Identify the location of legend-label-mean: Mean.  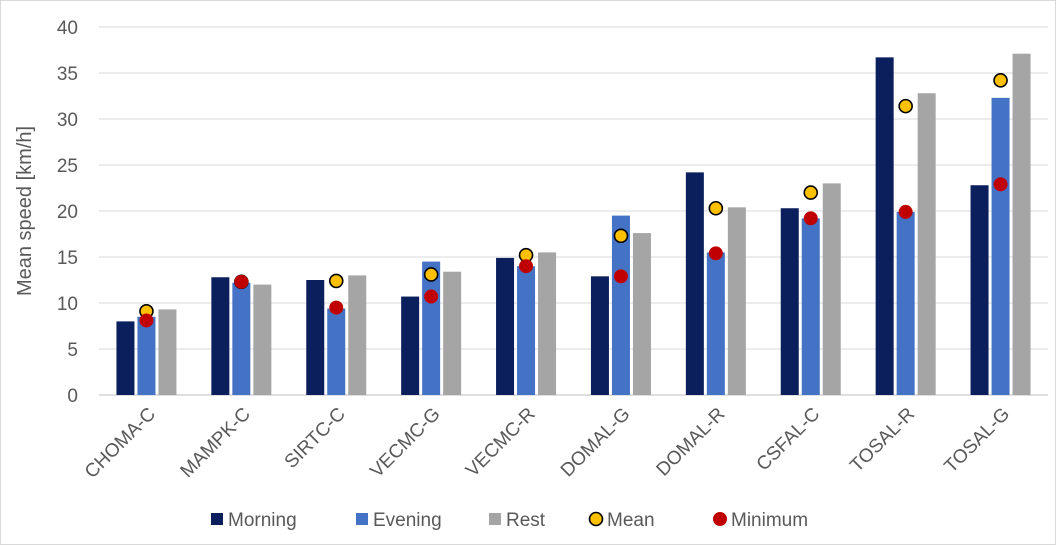
(631, 520).